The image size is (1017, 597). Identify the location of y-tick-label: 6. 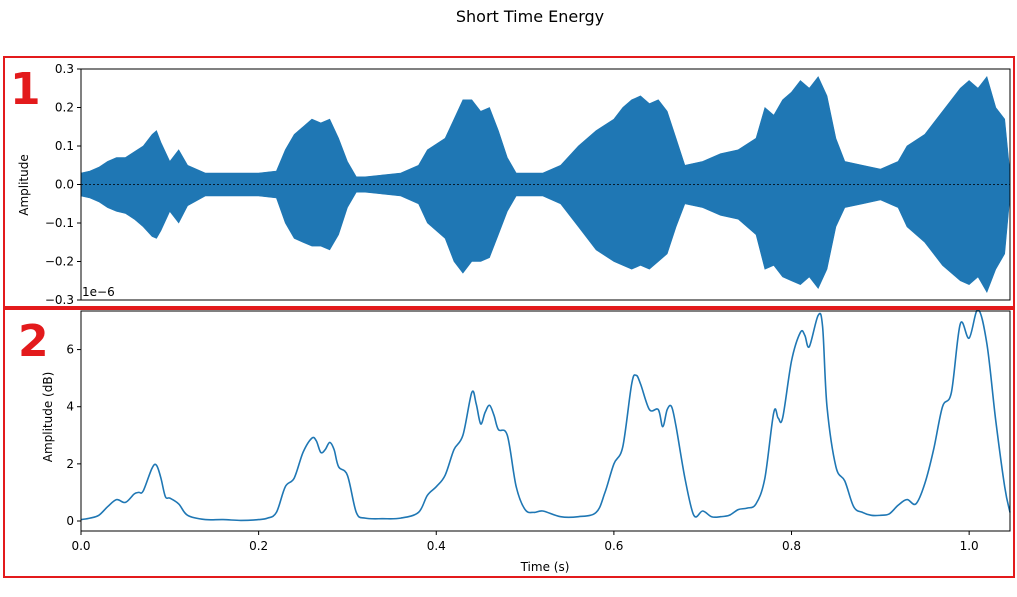
(70, 350).